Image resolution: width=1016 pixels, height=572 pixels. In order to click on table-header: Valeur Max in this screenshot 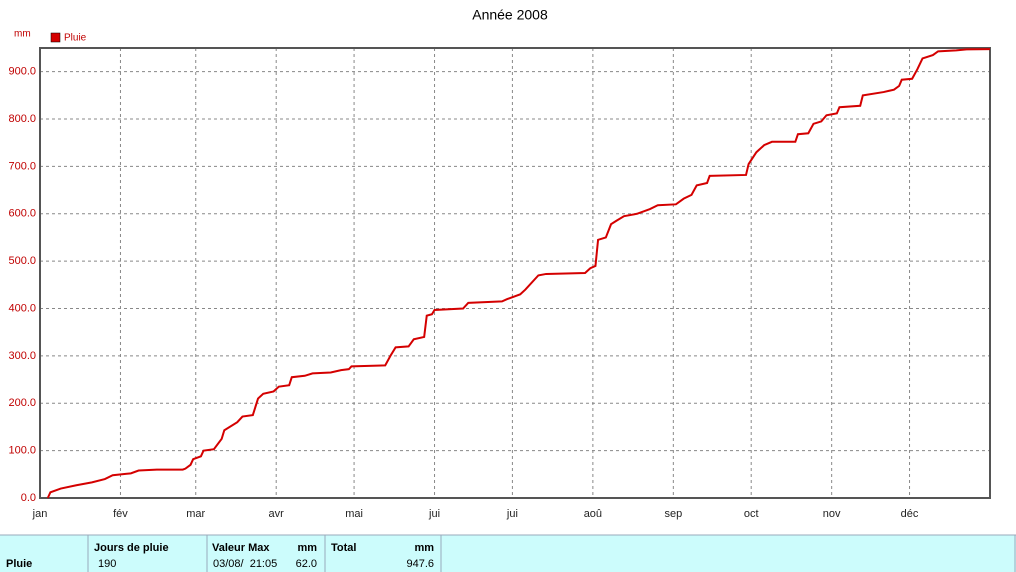, I will do `click(241, 548)`.